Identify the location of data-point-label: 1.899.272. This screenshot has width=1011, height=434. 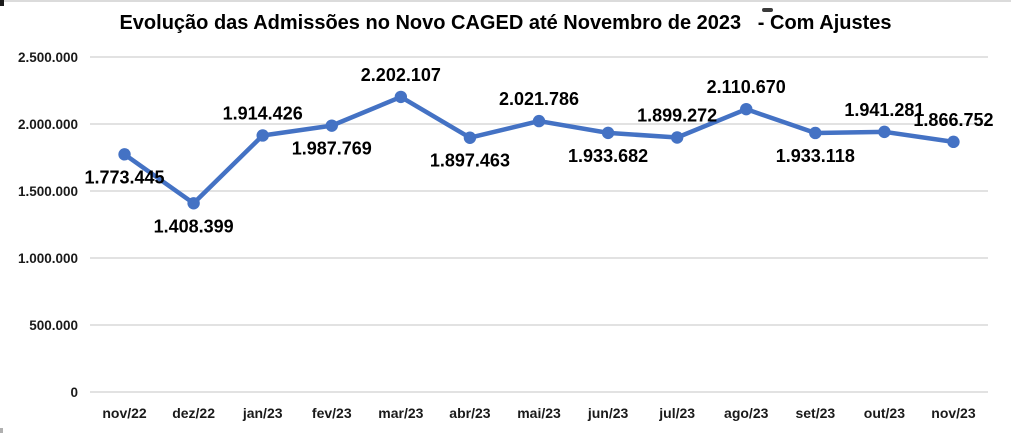
(677, 115).